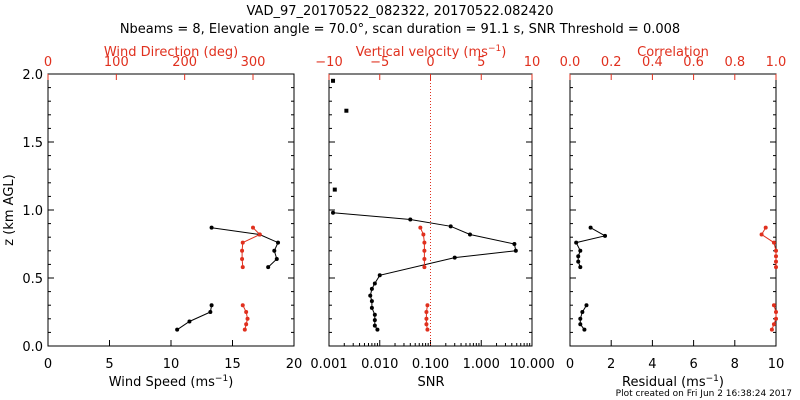  I want to click on y-tick-label: 1.5, so click(32, 143).